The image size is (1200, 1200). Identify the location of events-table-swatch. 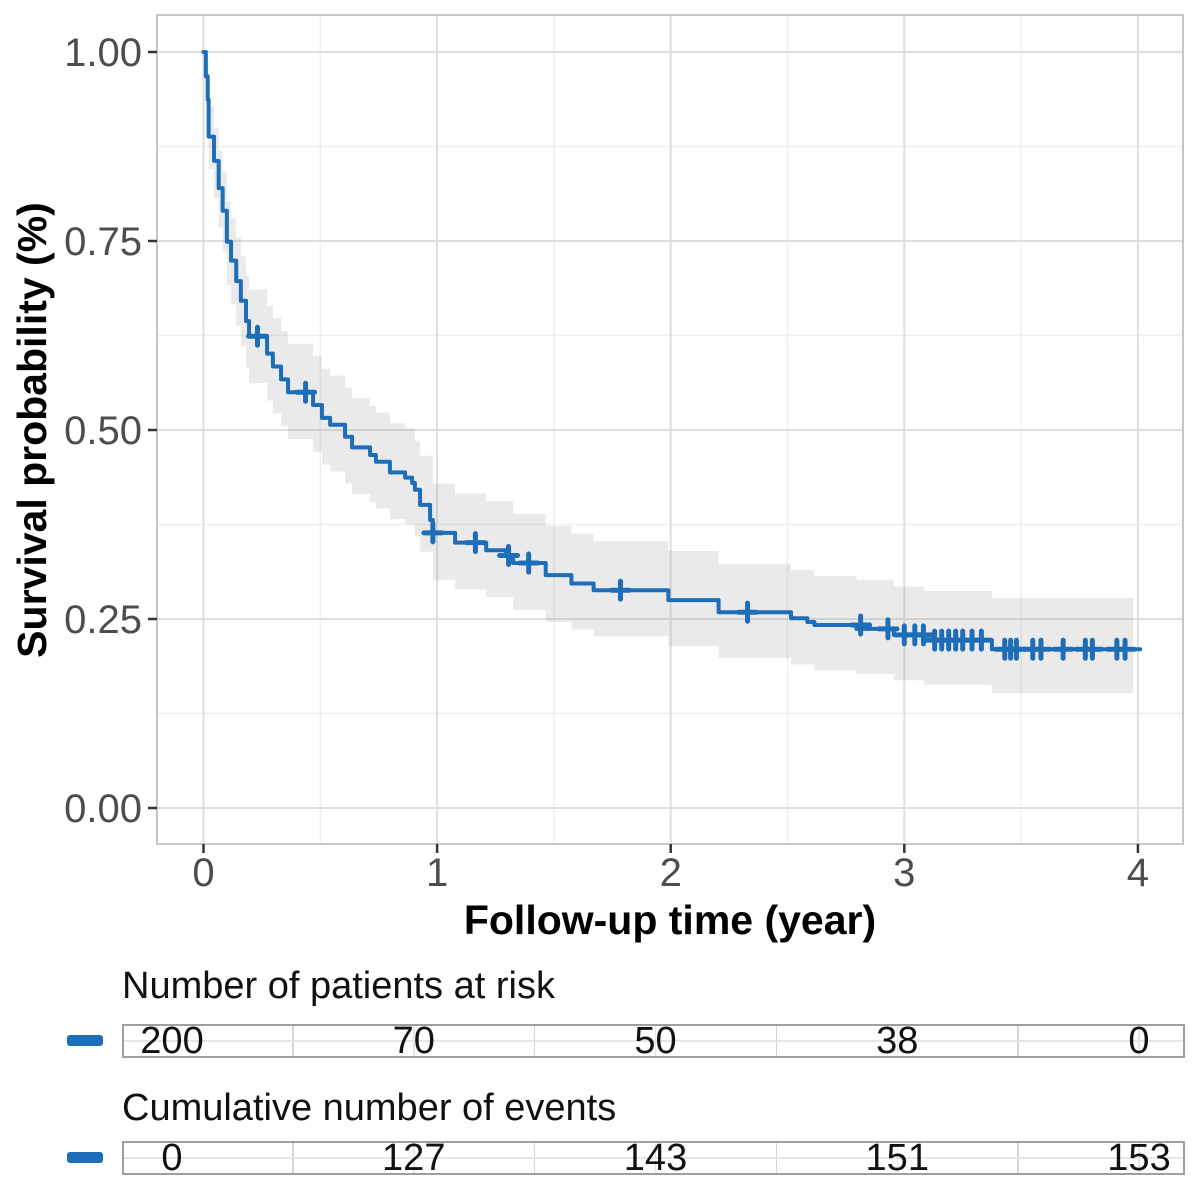
(85, 1157).